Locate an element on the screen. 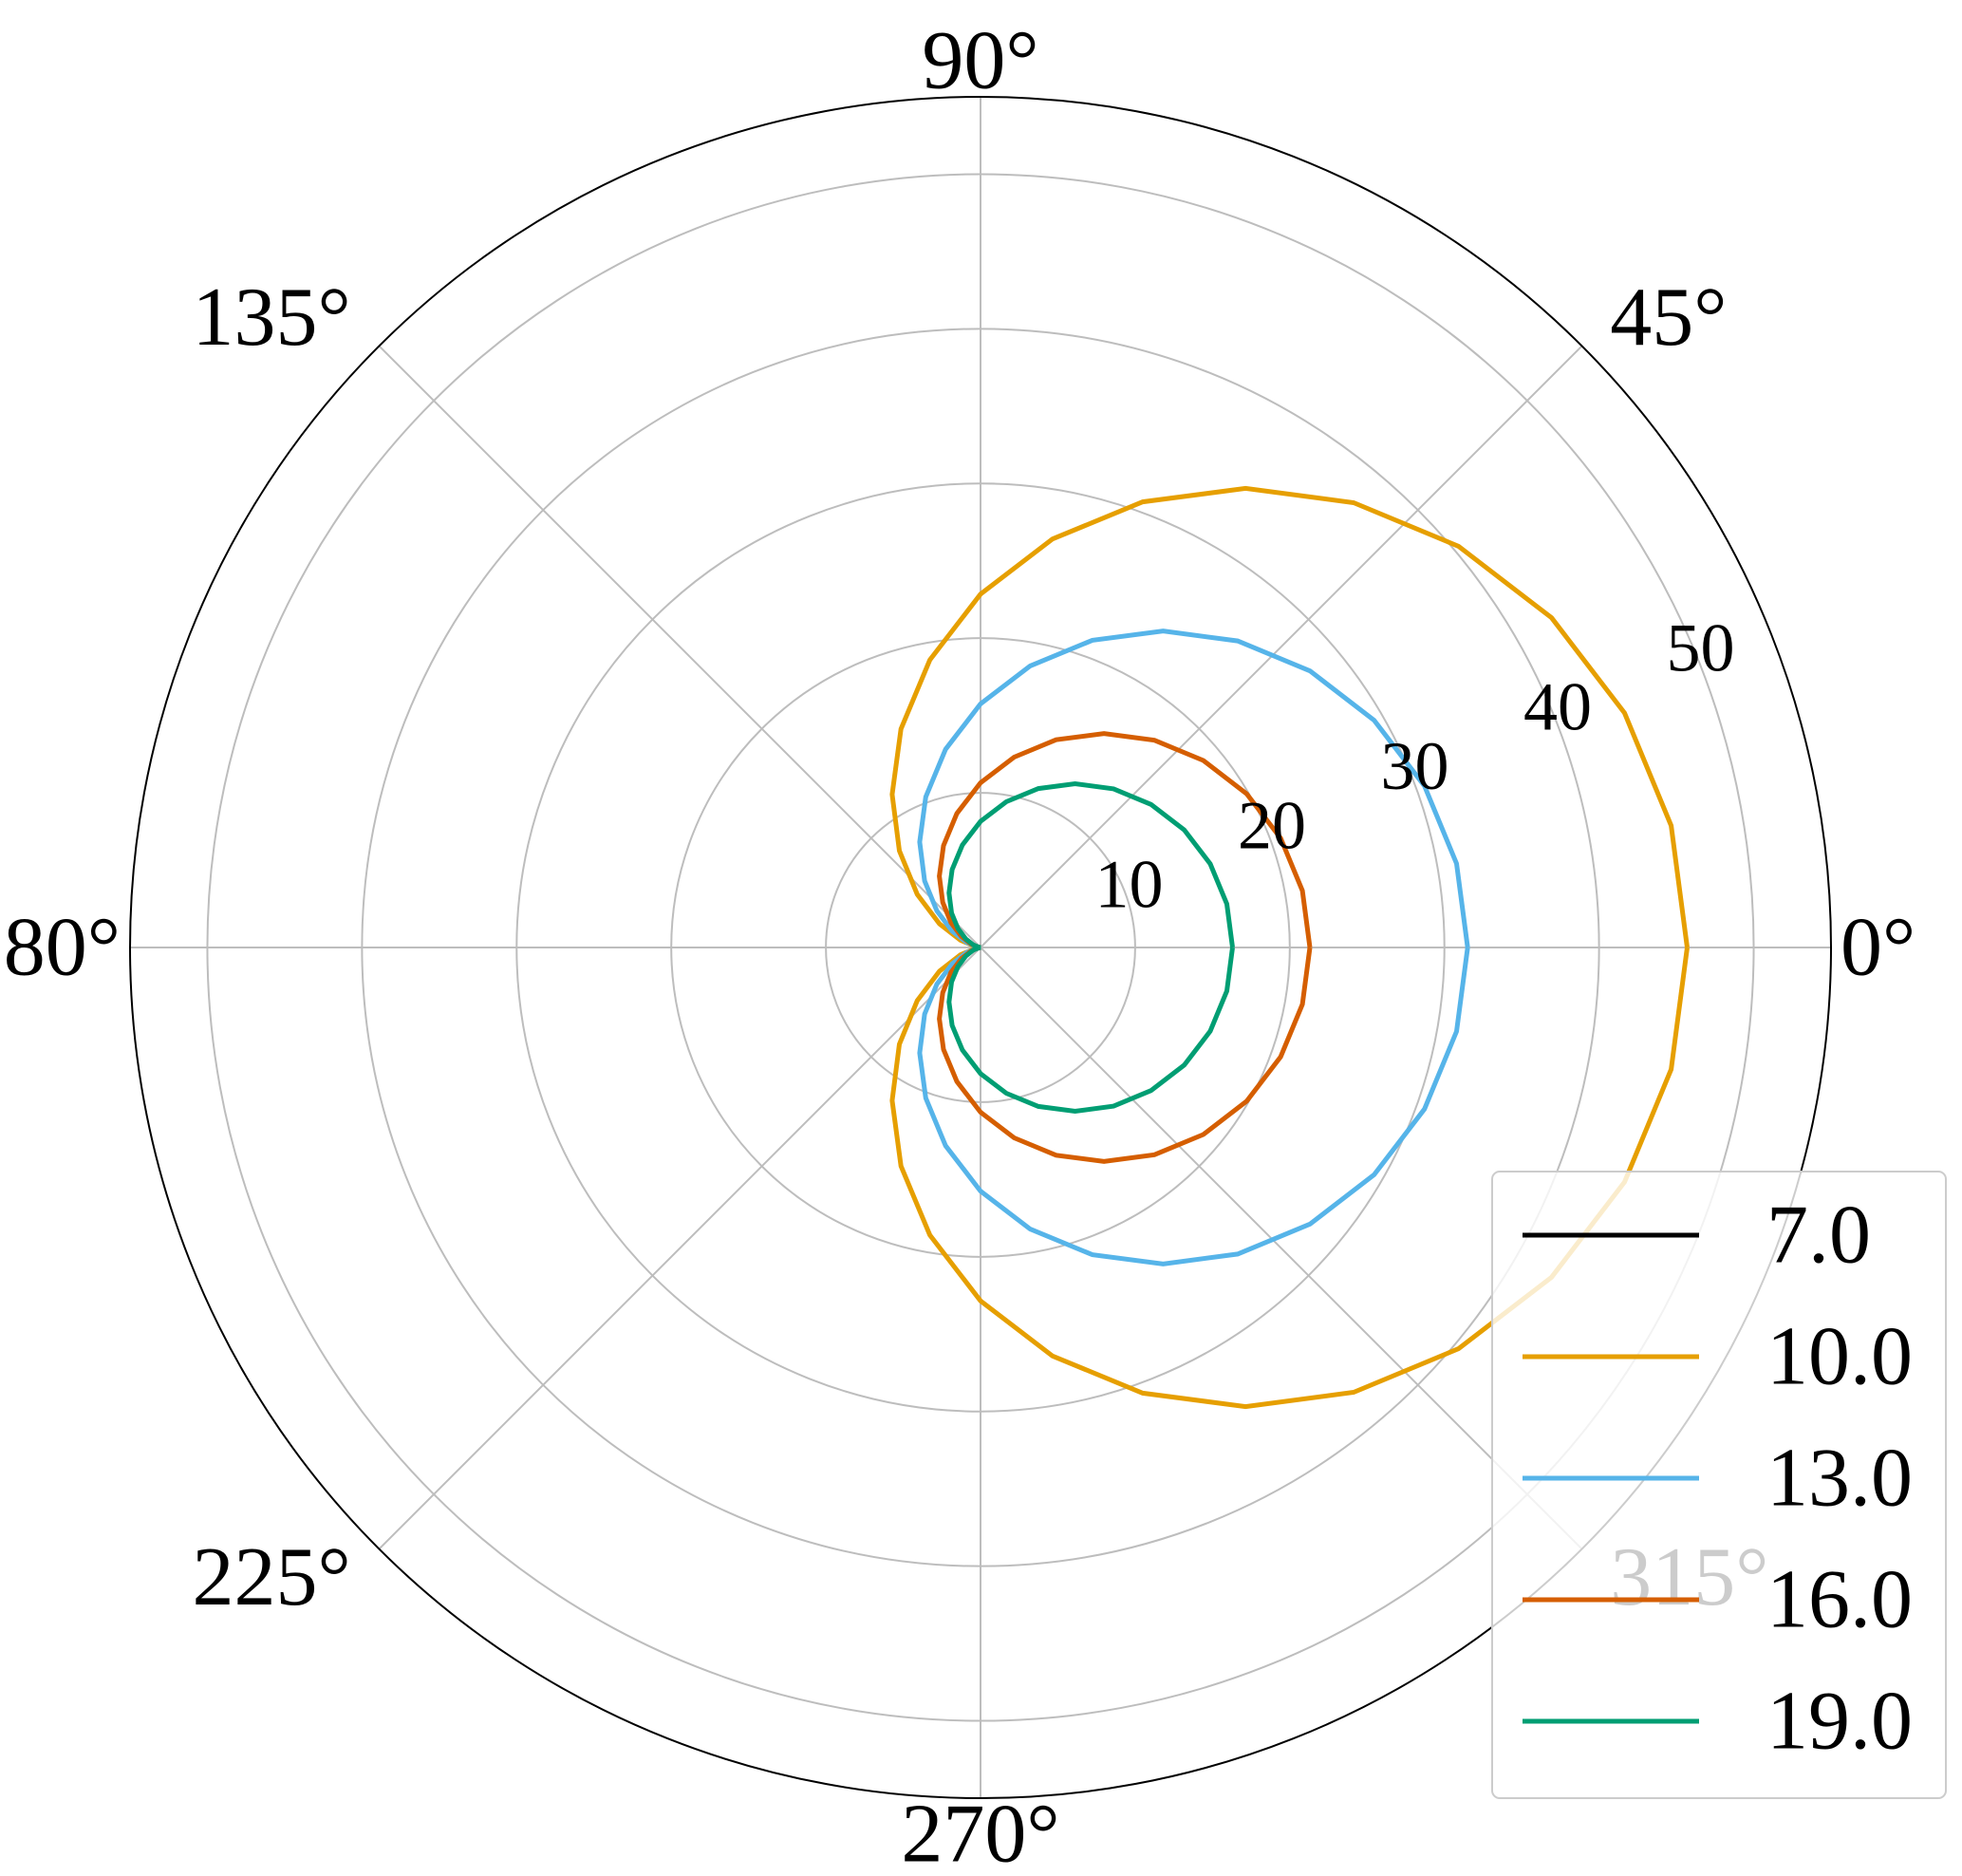 This screenshot has width=1962, height=1876. series-line-19.0 is located at coordinates (1090, 947).